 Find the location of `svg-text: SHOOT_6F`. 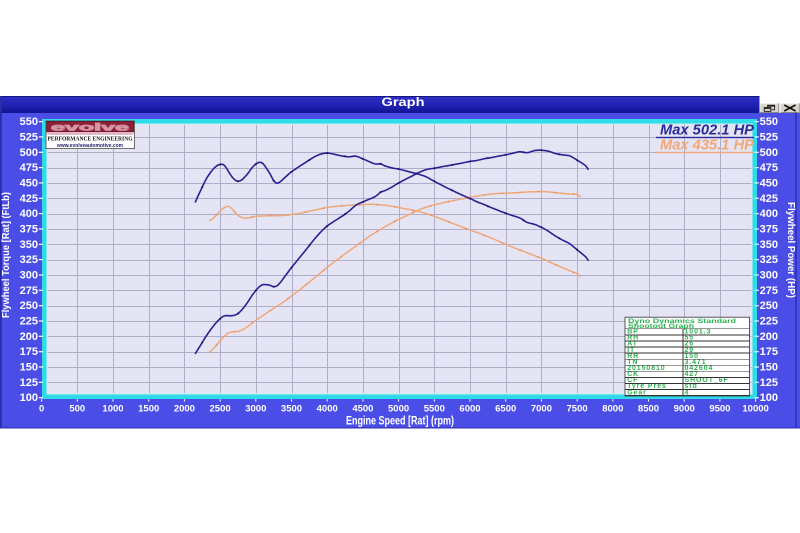

svg-text: SHOOT_6F is located at coordinates (707, 380).